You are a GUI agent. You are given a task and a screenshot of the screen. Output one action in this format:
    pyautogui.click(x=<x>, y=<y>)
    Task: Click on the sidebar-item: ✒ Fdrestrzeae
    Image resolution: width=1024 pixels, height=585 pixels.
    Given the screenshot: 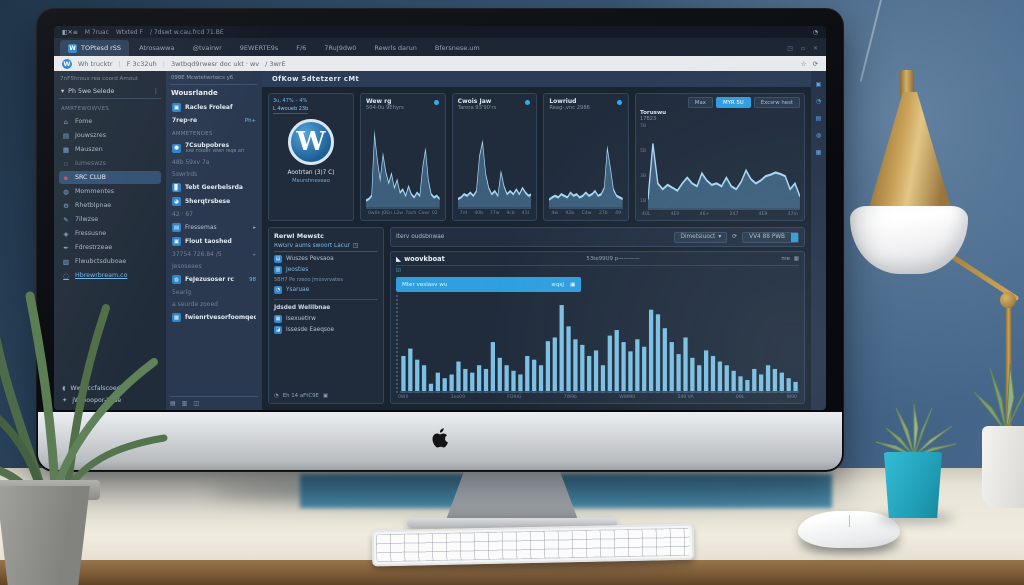 What is the action you would take?
    pyautogui.click(x=110, y=247)
    